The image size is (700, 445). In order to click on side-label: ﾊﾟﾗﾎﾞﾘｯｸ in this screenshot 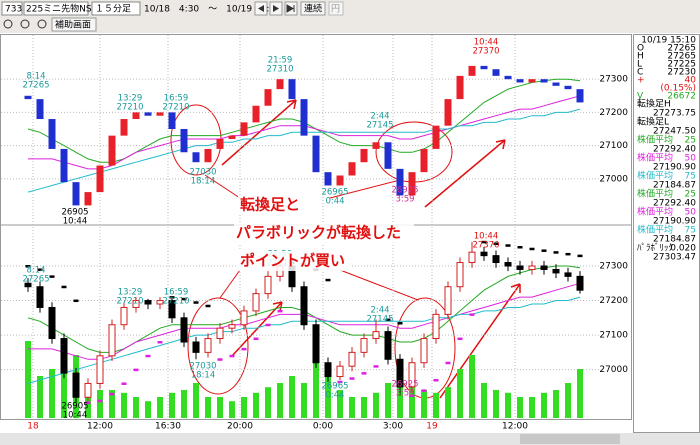, I will do `click(655, 248)`.